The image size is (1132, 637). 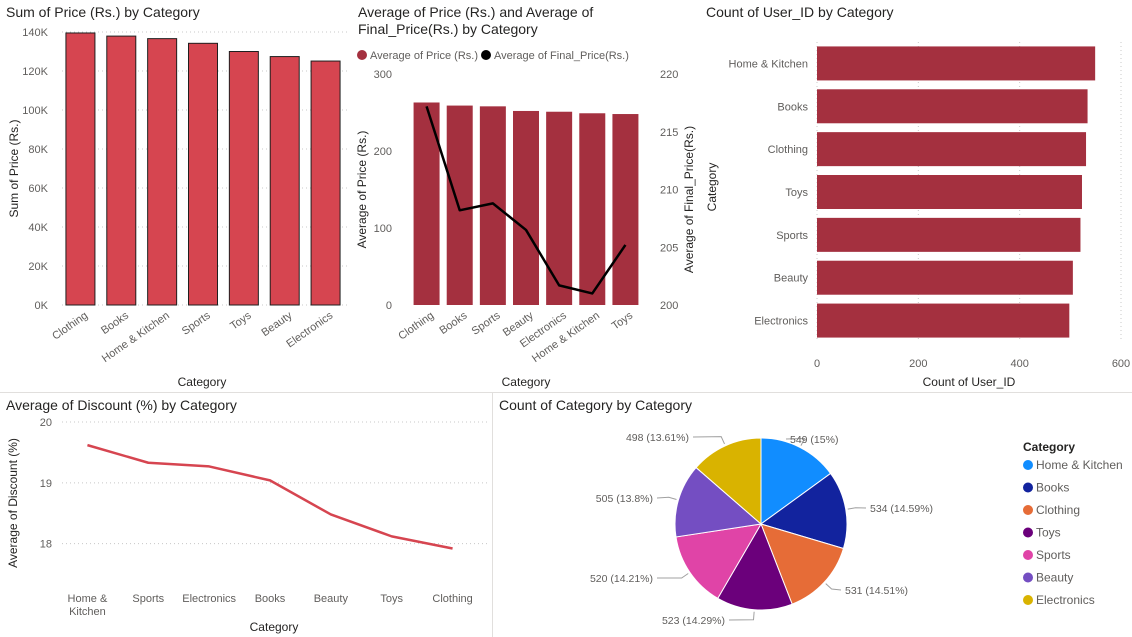 I want to click on y-tick-label: Clothing, so click(x=788, y=150).